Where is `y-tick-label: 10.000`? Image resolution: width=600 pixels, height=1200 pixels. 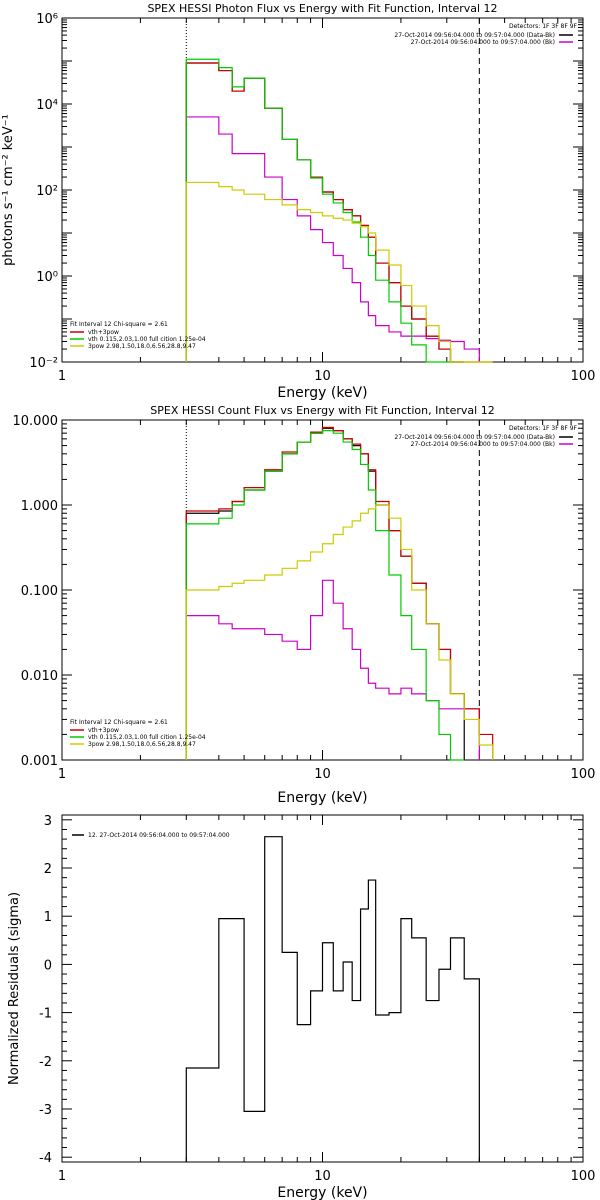
y-tick-label: 10.000 is located at coordinates (36, 421).